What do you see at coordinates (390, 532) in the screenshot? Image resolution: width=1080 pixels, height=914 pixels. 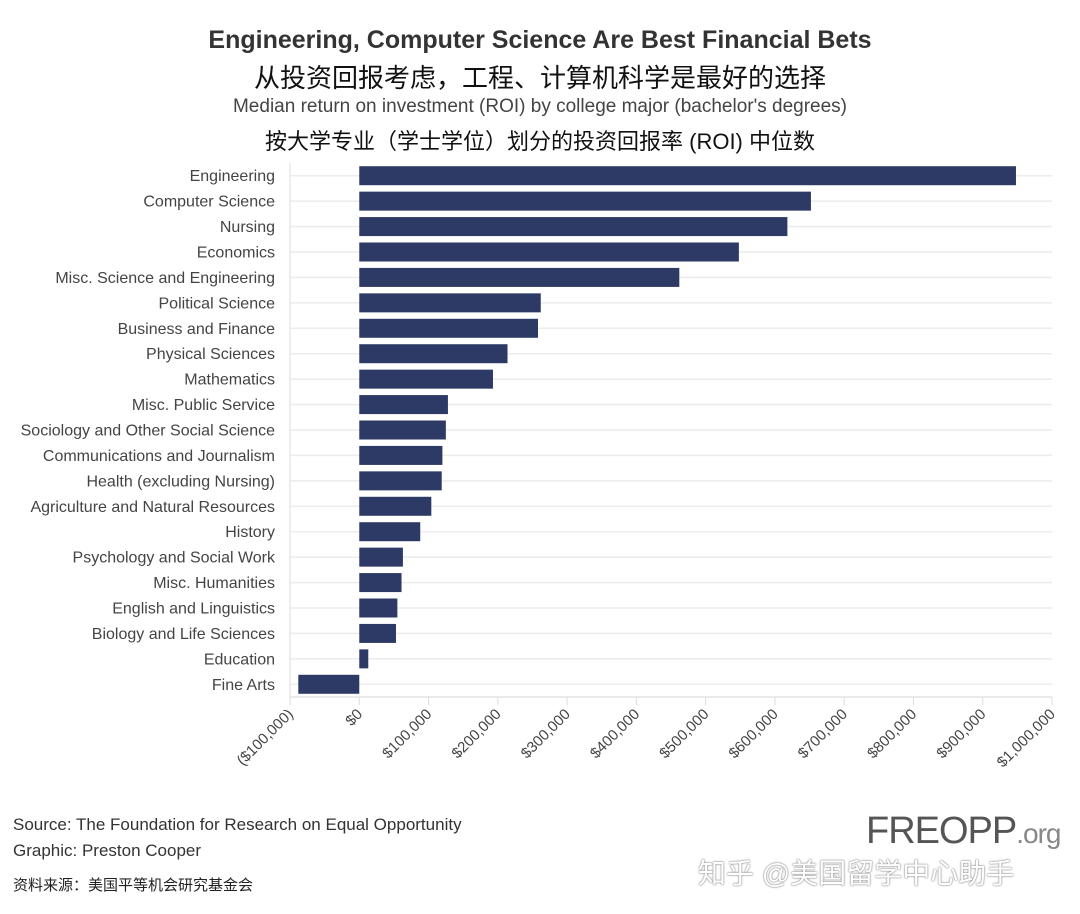 I see `bar-history` at bounding box center [390, 532].